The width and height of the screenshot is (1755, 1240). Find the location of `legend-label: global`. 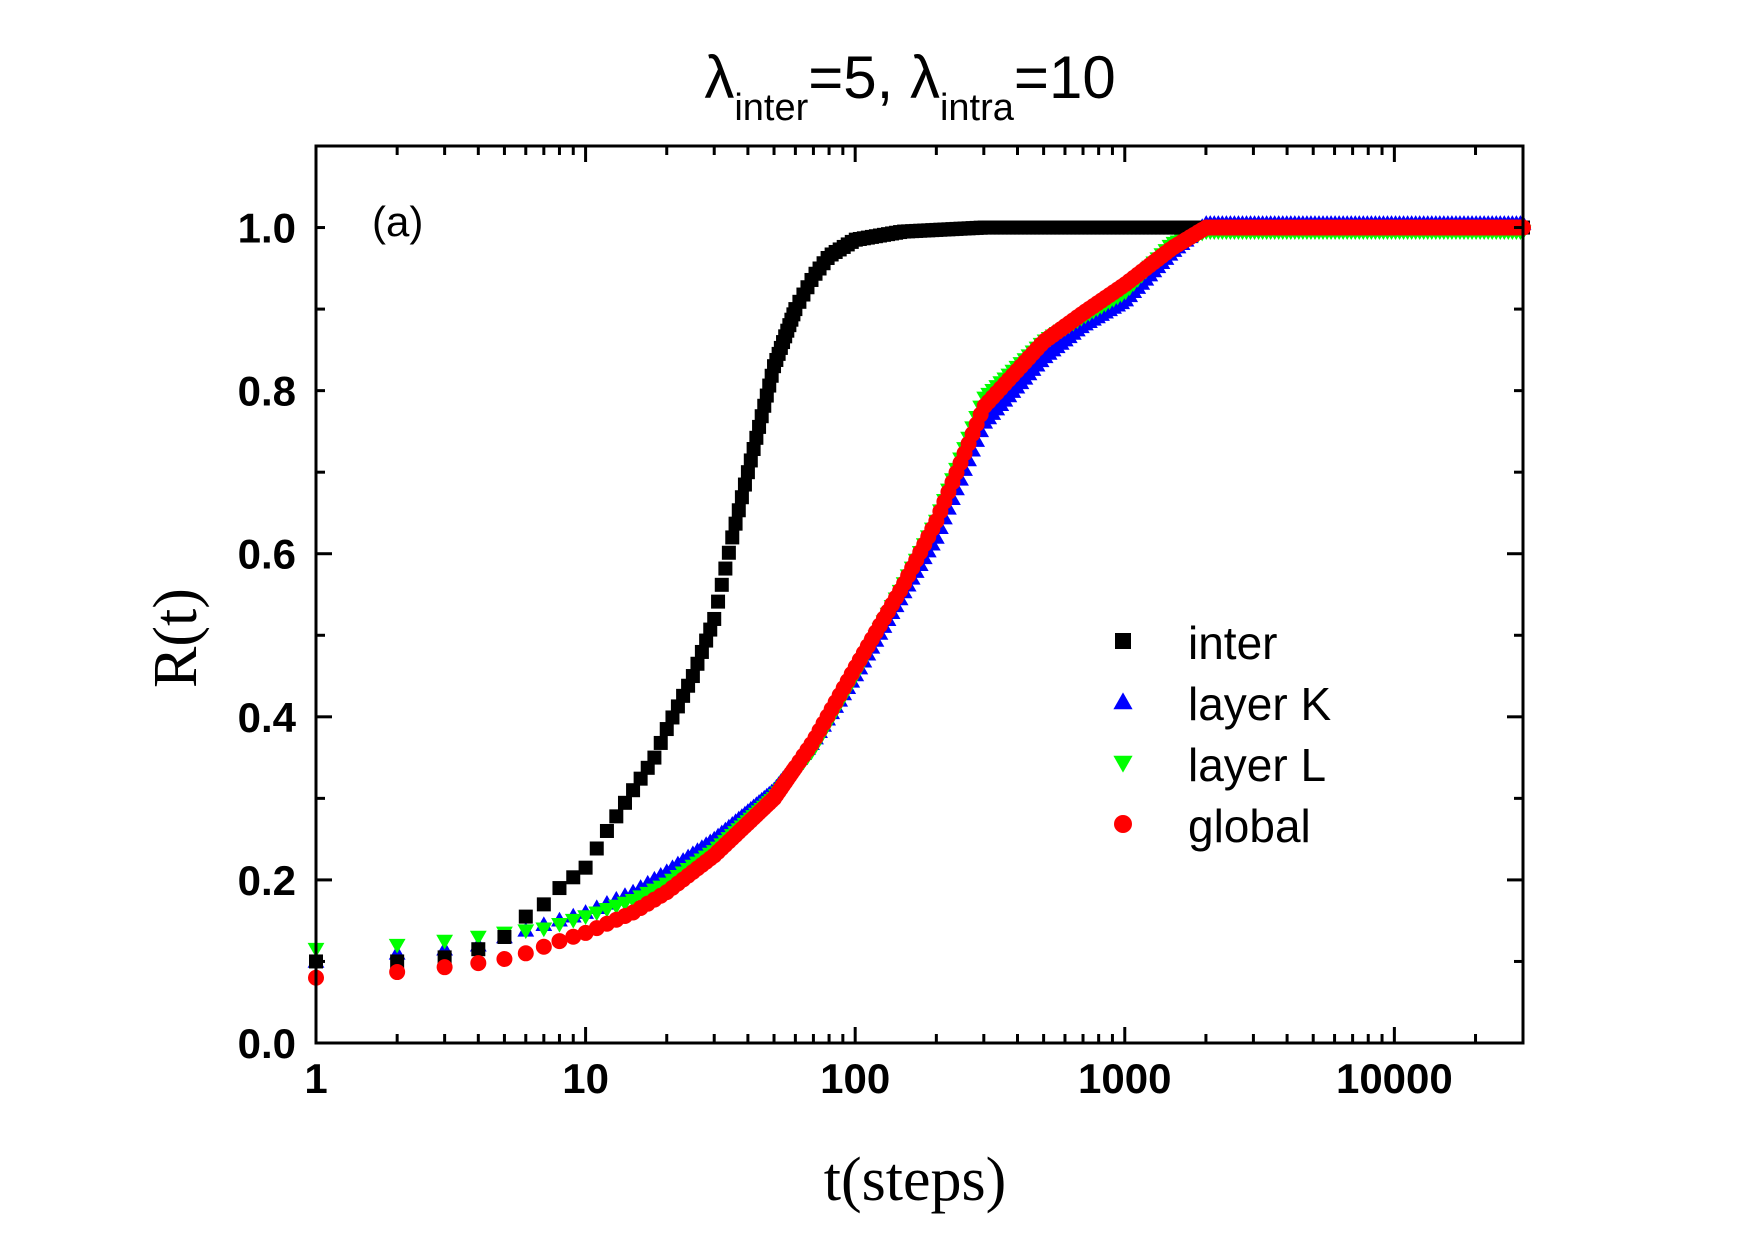

legend-label: global is located at coordinates (1249, 826).